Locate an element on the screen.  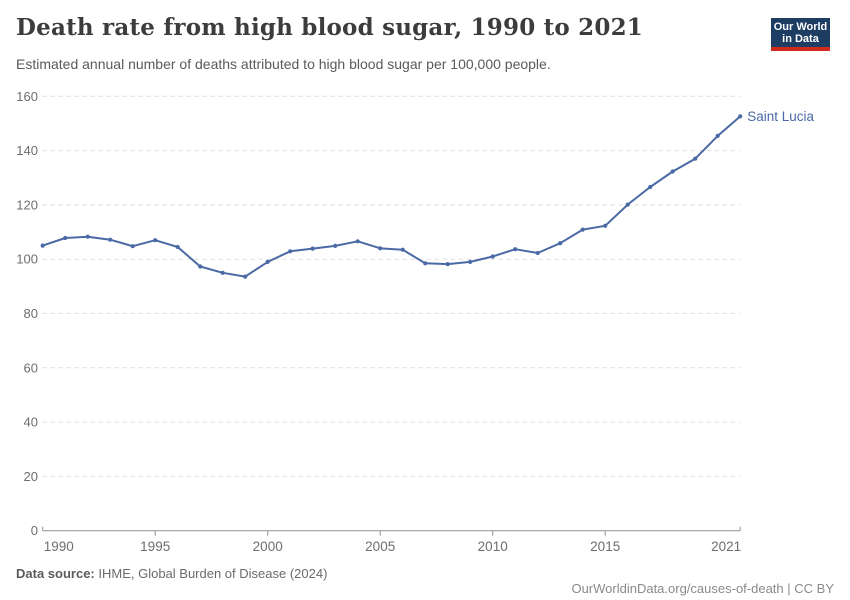
x-tick-label: 1995 is located at coordinates (155, 546).